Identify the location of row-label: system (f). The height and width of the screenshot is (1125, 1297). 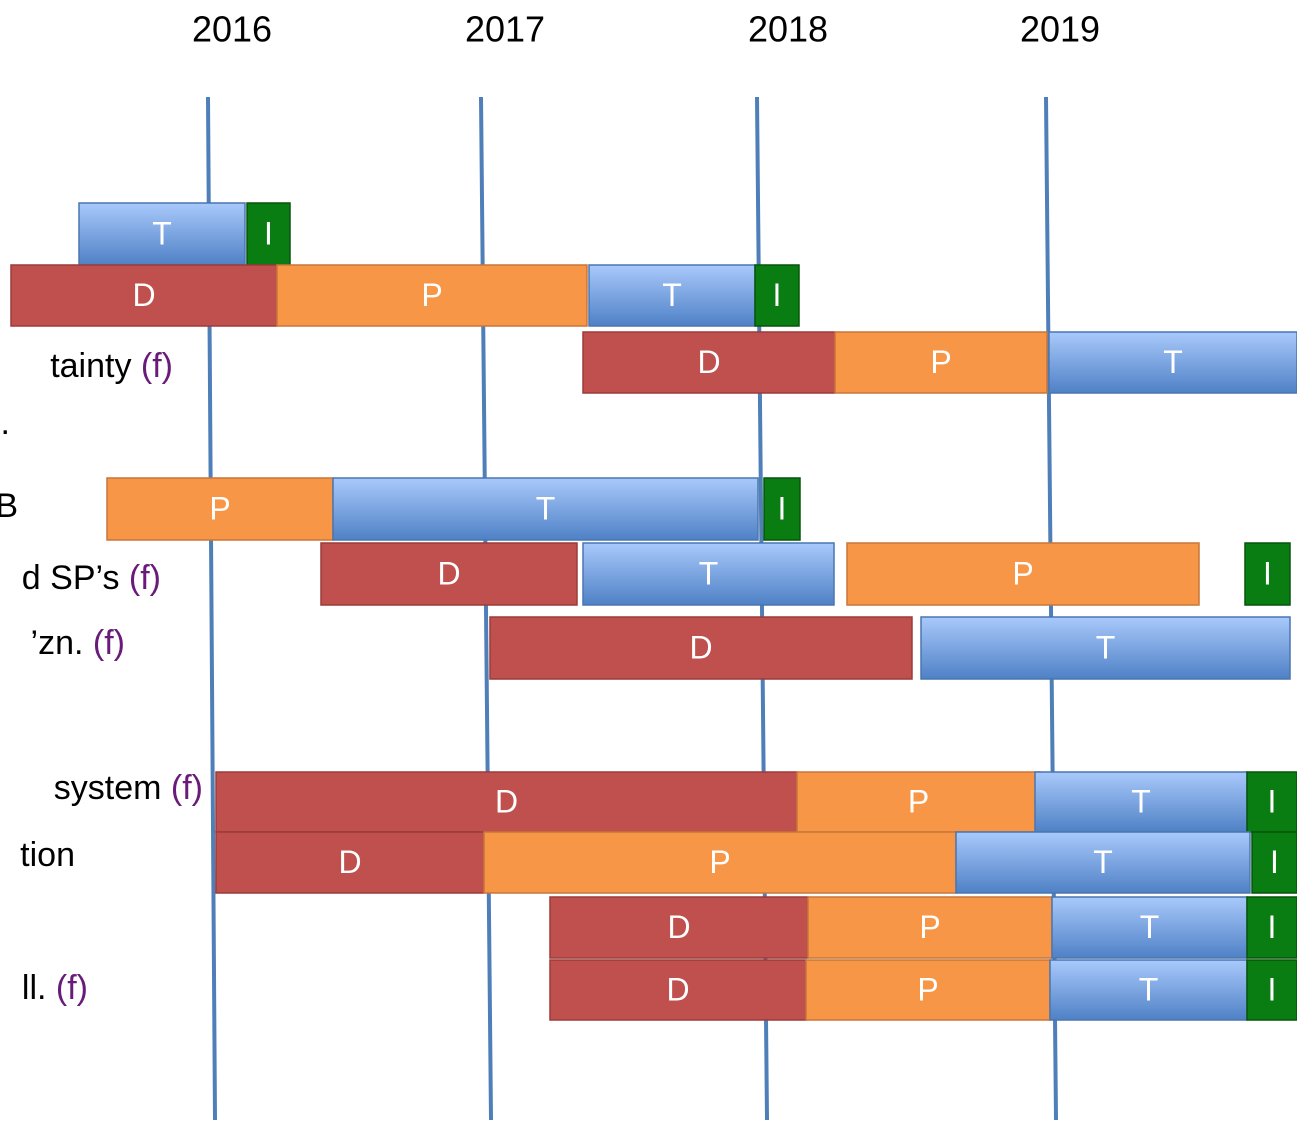
(128, 788).